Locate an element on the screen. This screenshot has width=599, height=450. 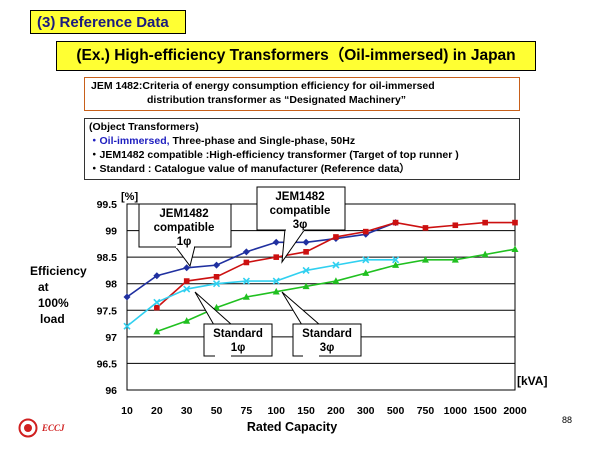
callout-text: 3φ is located at coordinates (327, 348).